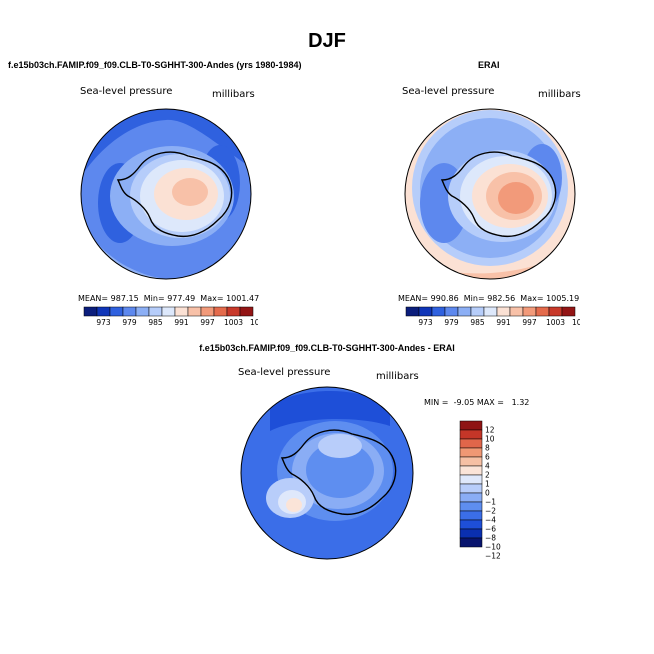 This screenshot has height=654, width=654. I want to click on panel3-field-north, so click(330, 411).